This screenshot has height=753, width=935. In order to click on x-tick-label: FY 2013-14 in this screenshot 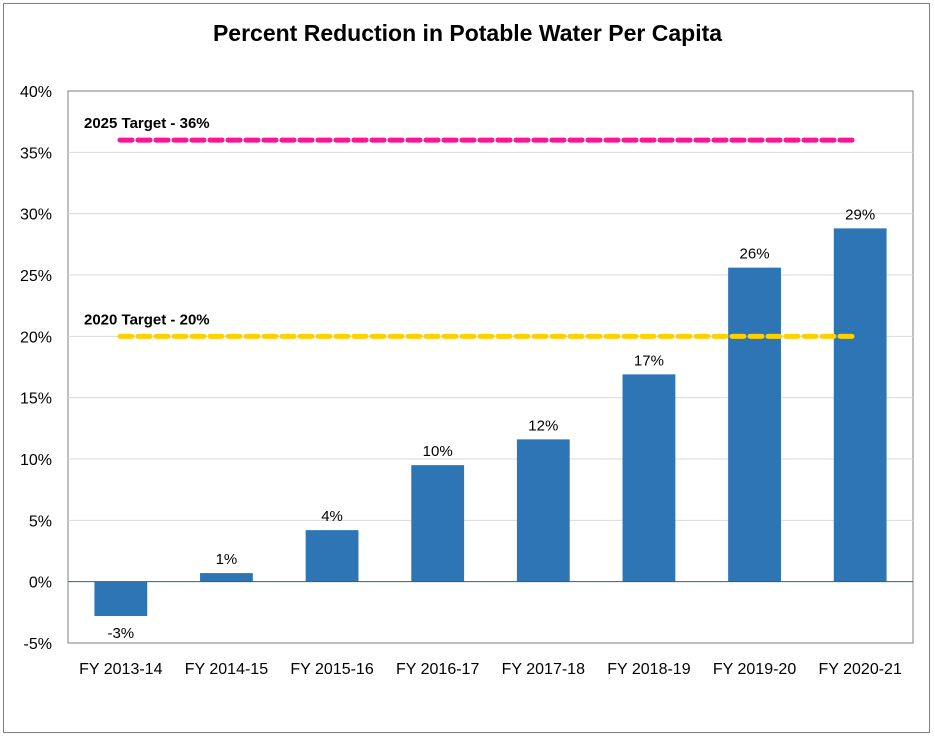, I will do `click(120, 669)`.